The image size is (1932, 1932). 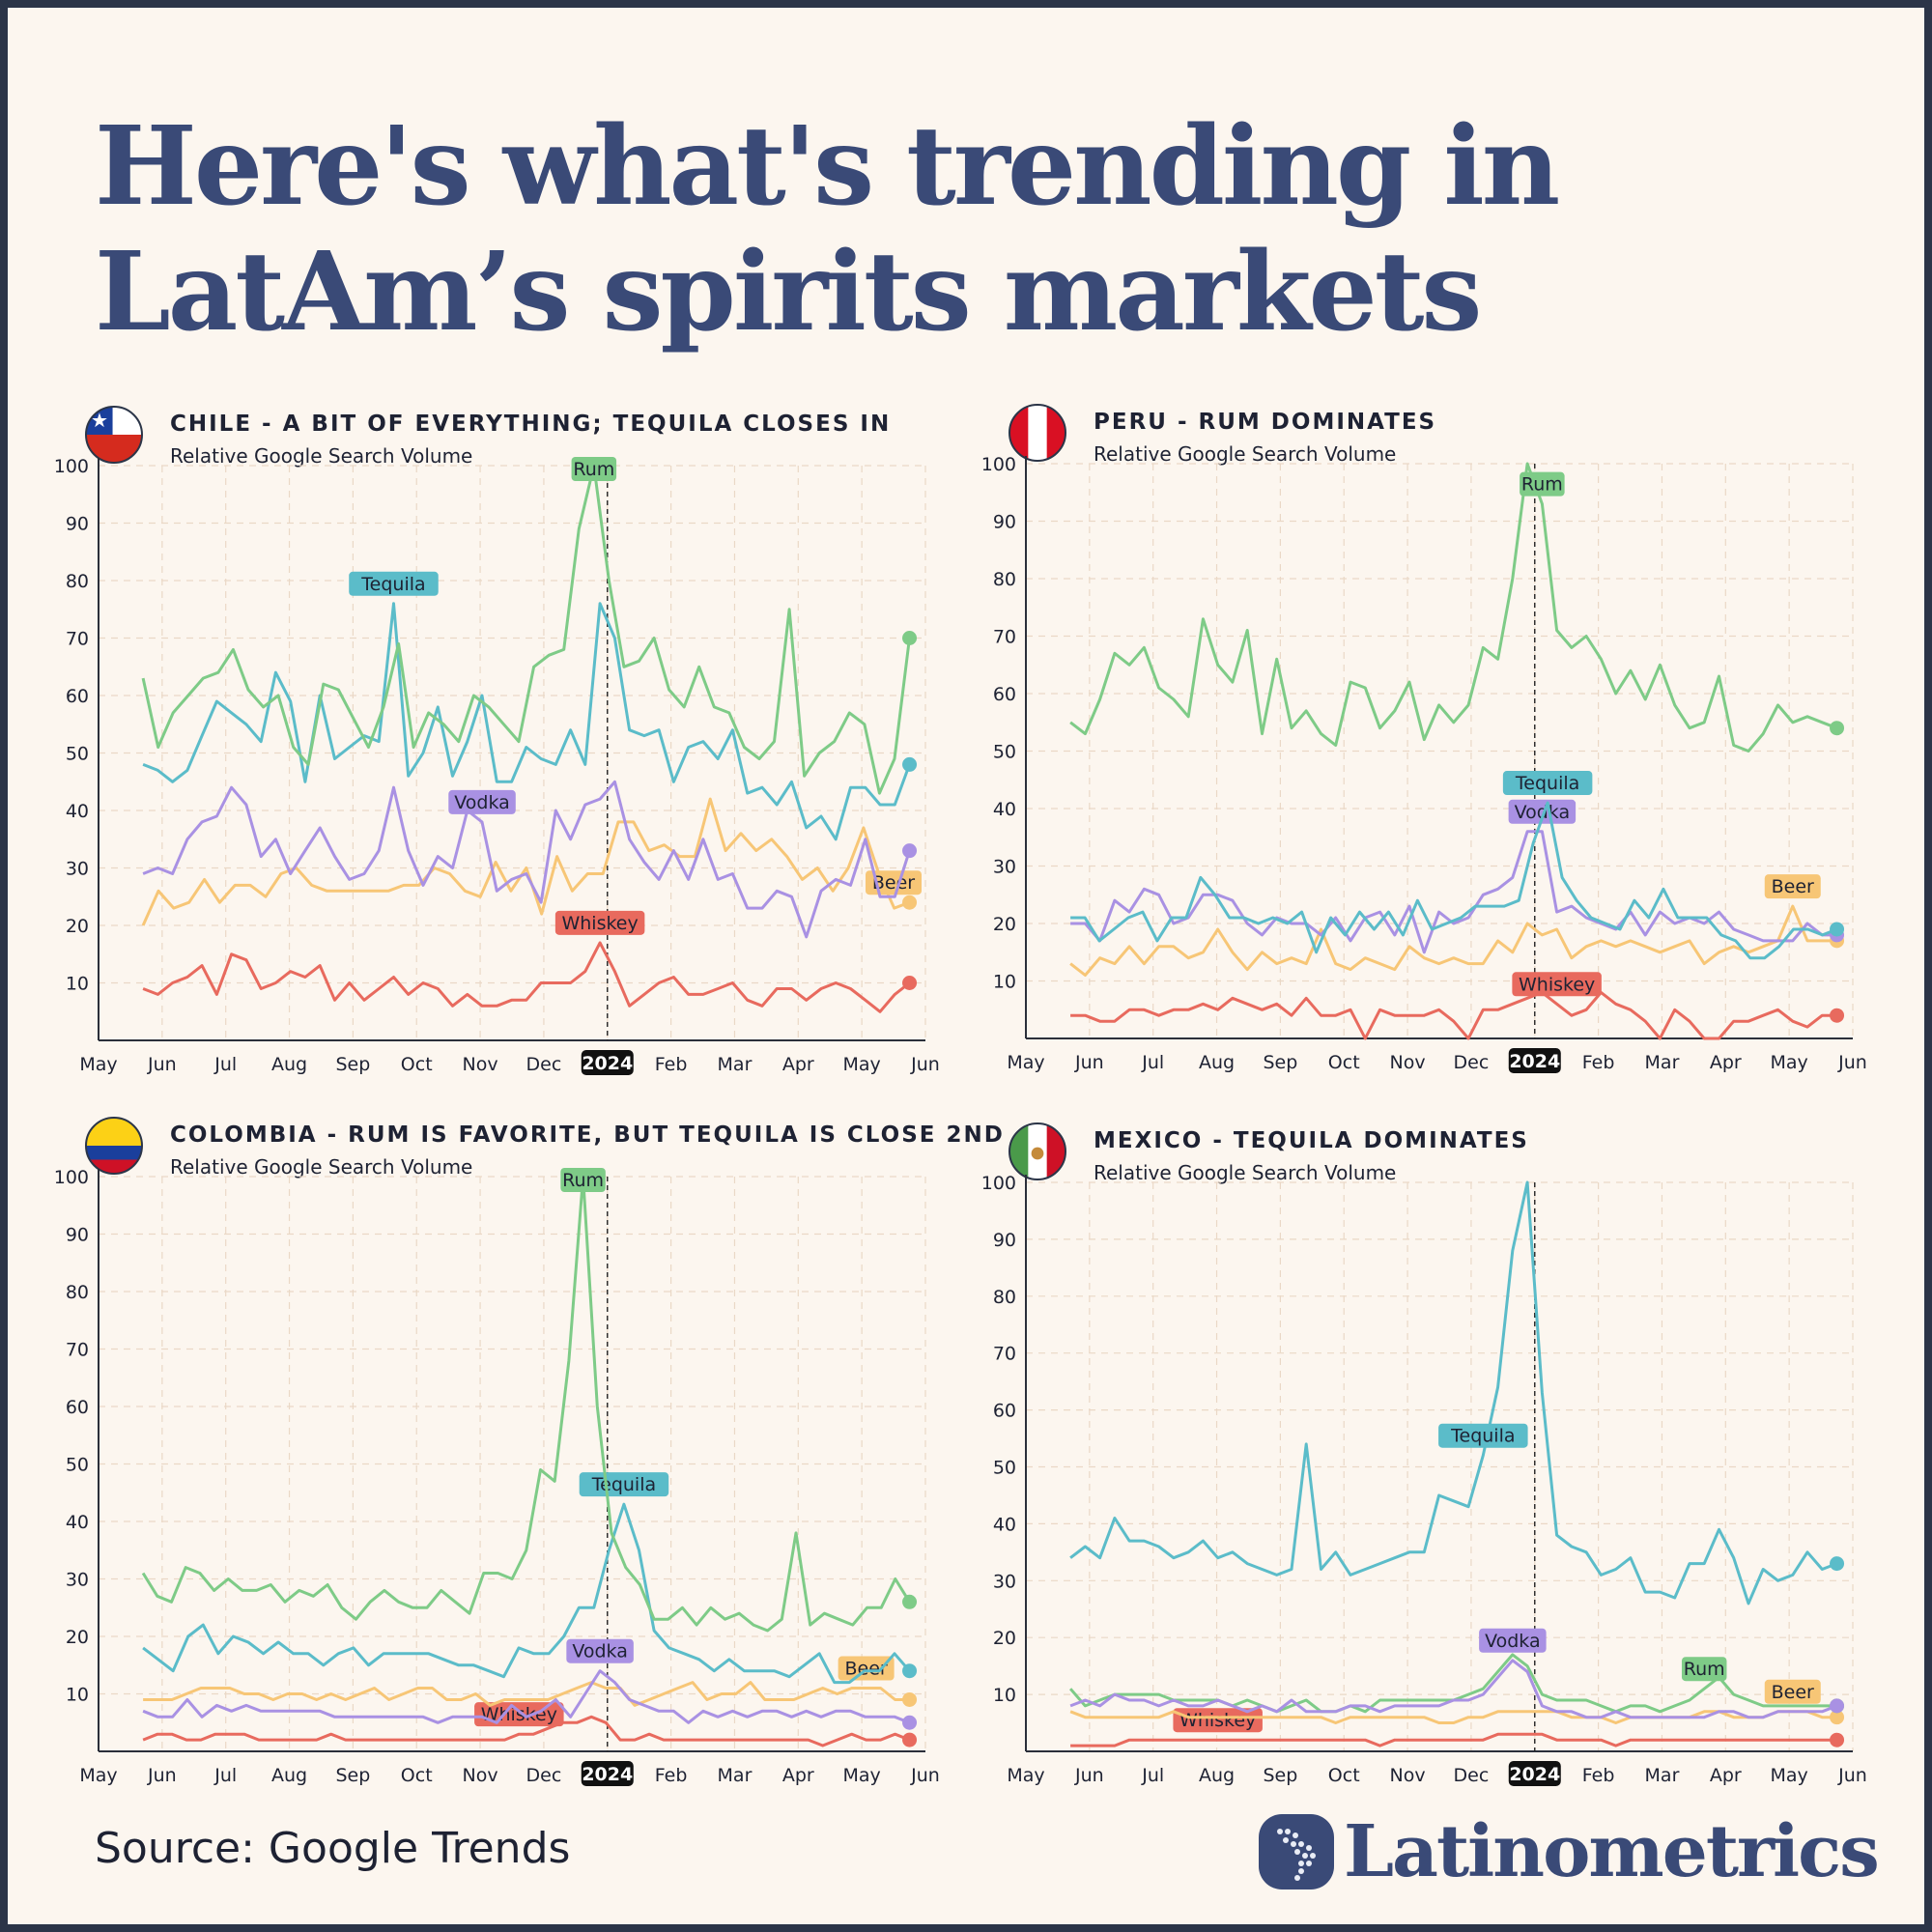 I want to click on series-label-beer: Beer, so click(x=866, y=1669).